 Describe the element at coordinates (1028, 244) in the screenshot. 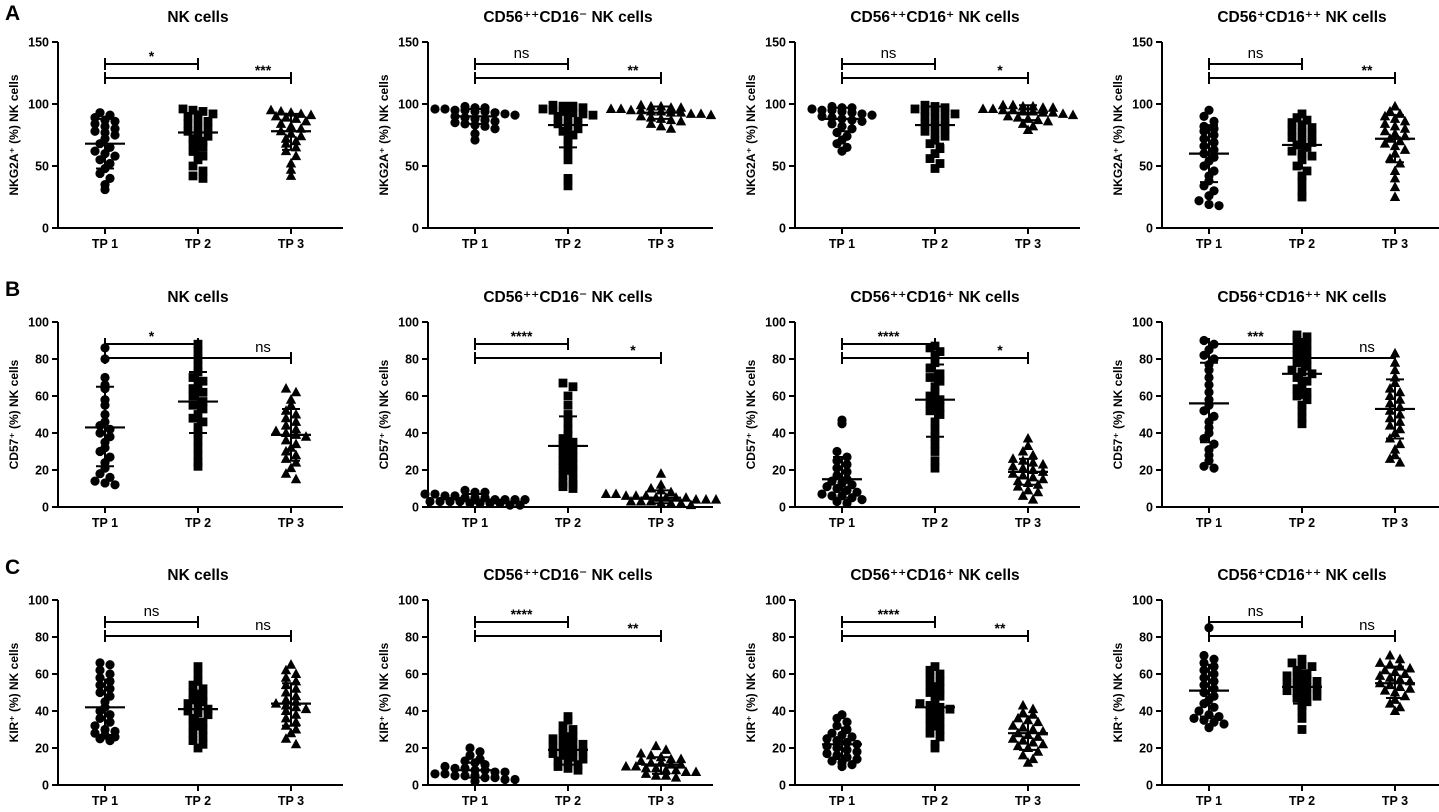

I see `x-tick-label: TP 3` at that location.